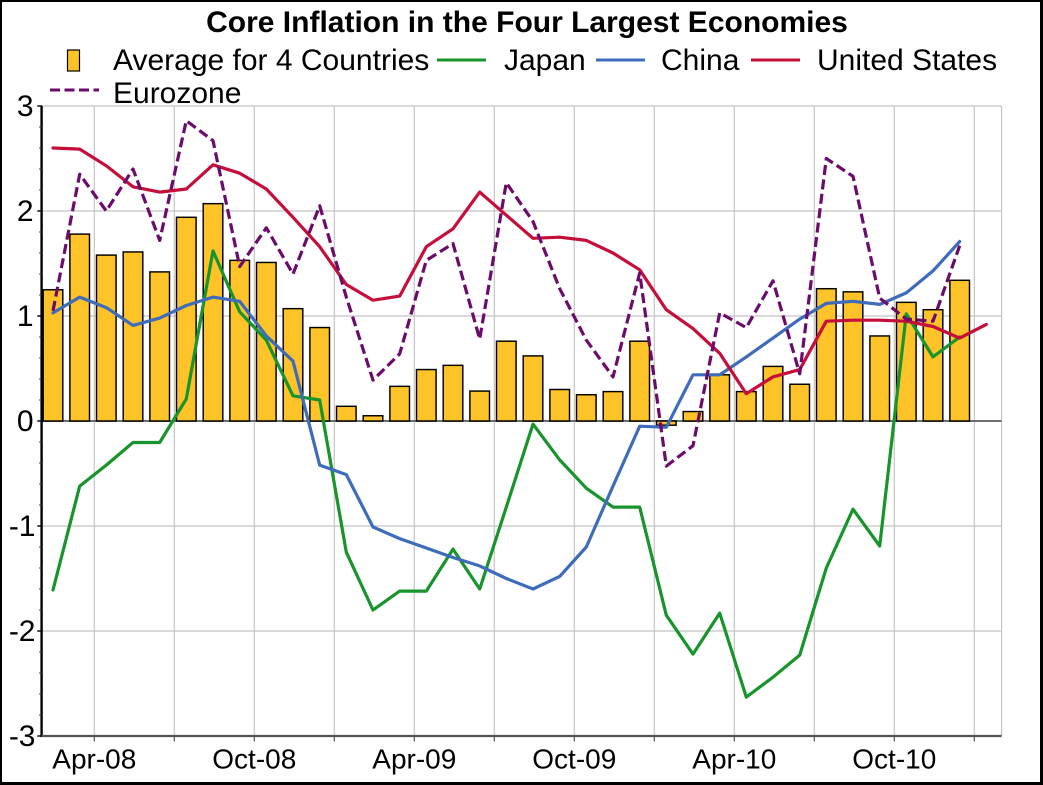 The image size is (1043, 785). I want to click on svg-text: Apr-10, so click(734, 759).